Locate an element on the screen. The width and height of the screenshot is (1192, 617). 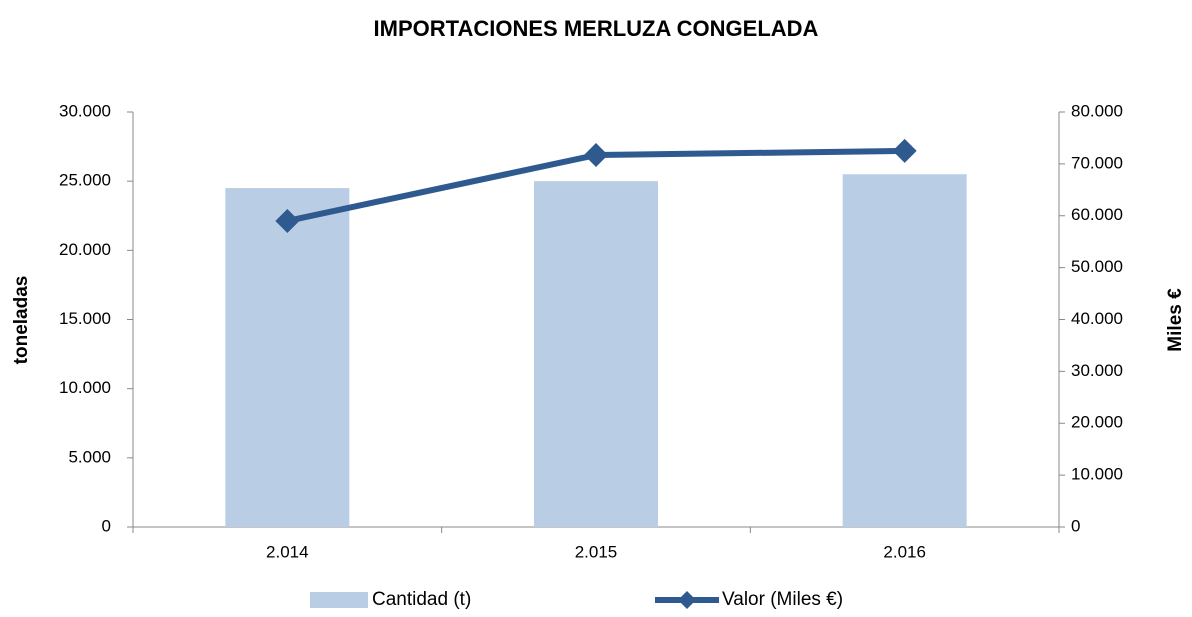
y2-tick-label: 0 is located at coordinates (1075, 525).